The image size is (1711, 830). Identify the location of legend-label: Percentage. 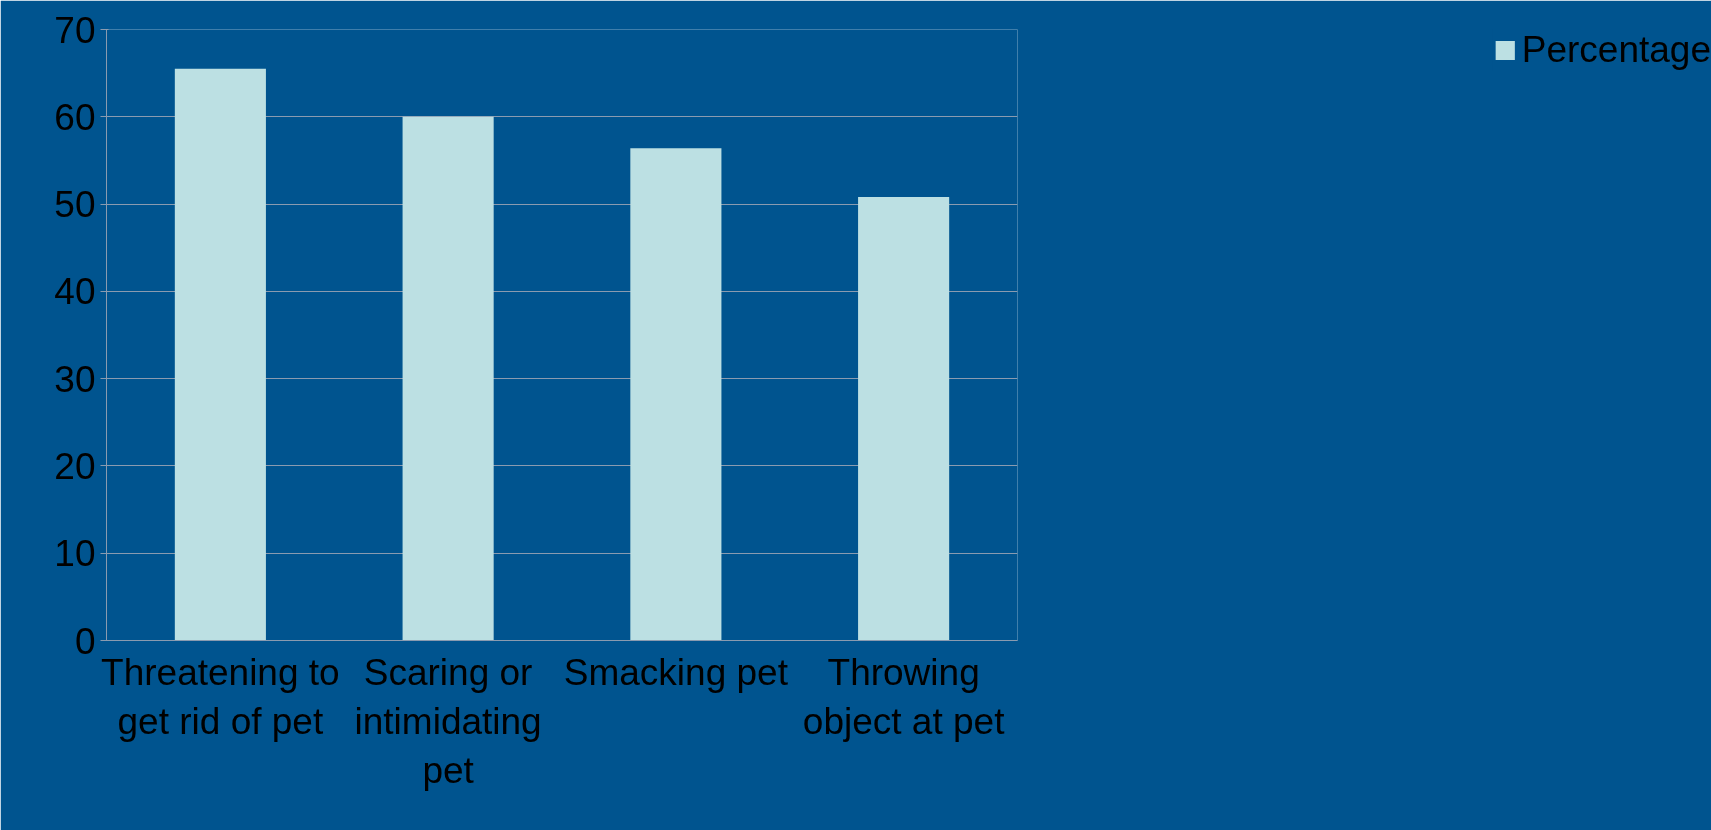
(1616, 50).